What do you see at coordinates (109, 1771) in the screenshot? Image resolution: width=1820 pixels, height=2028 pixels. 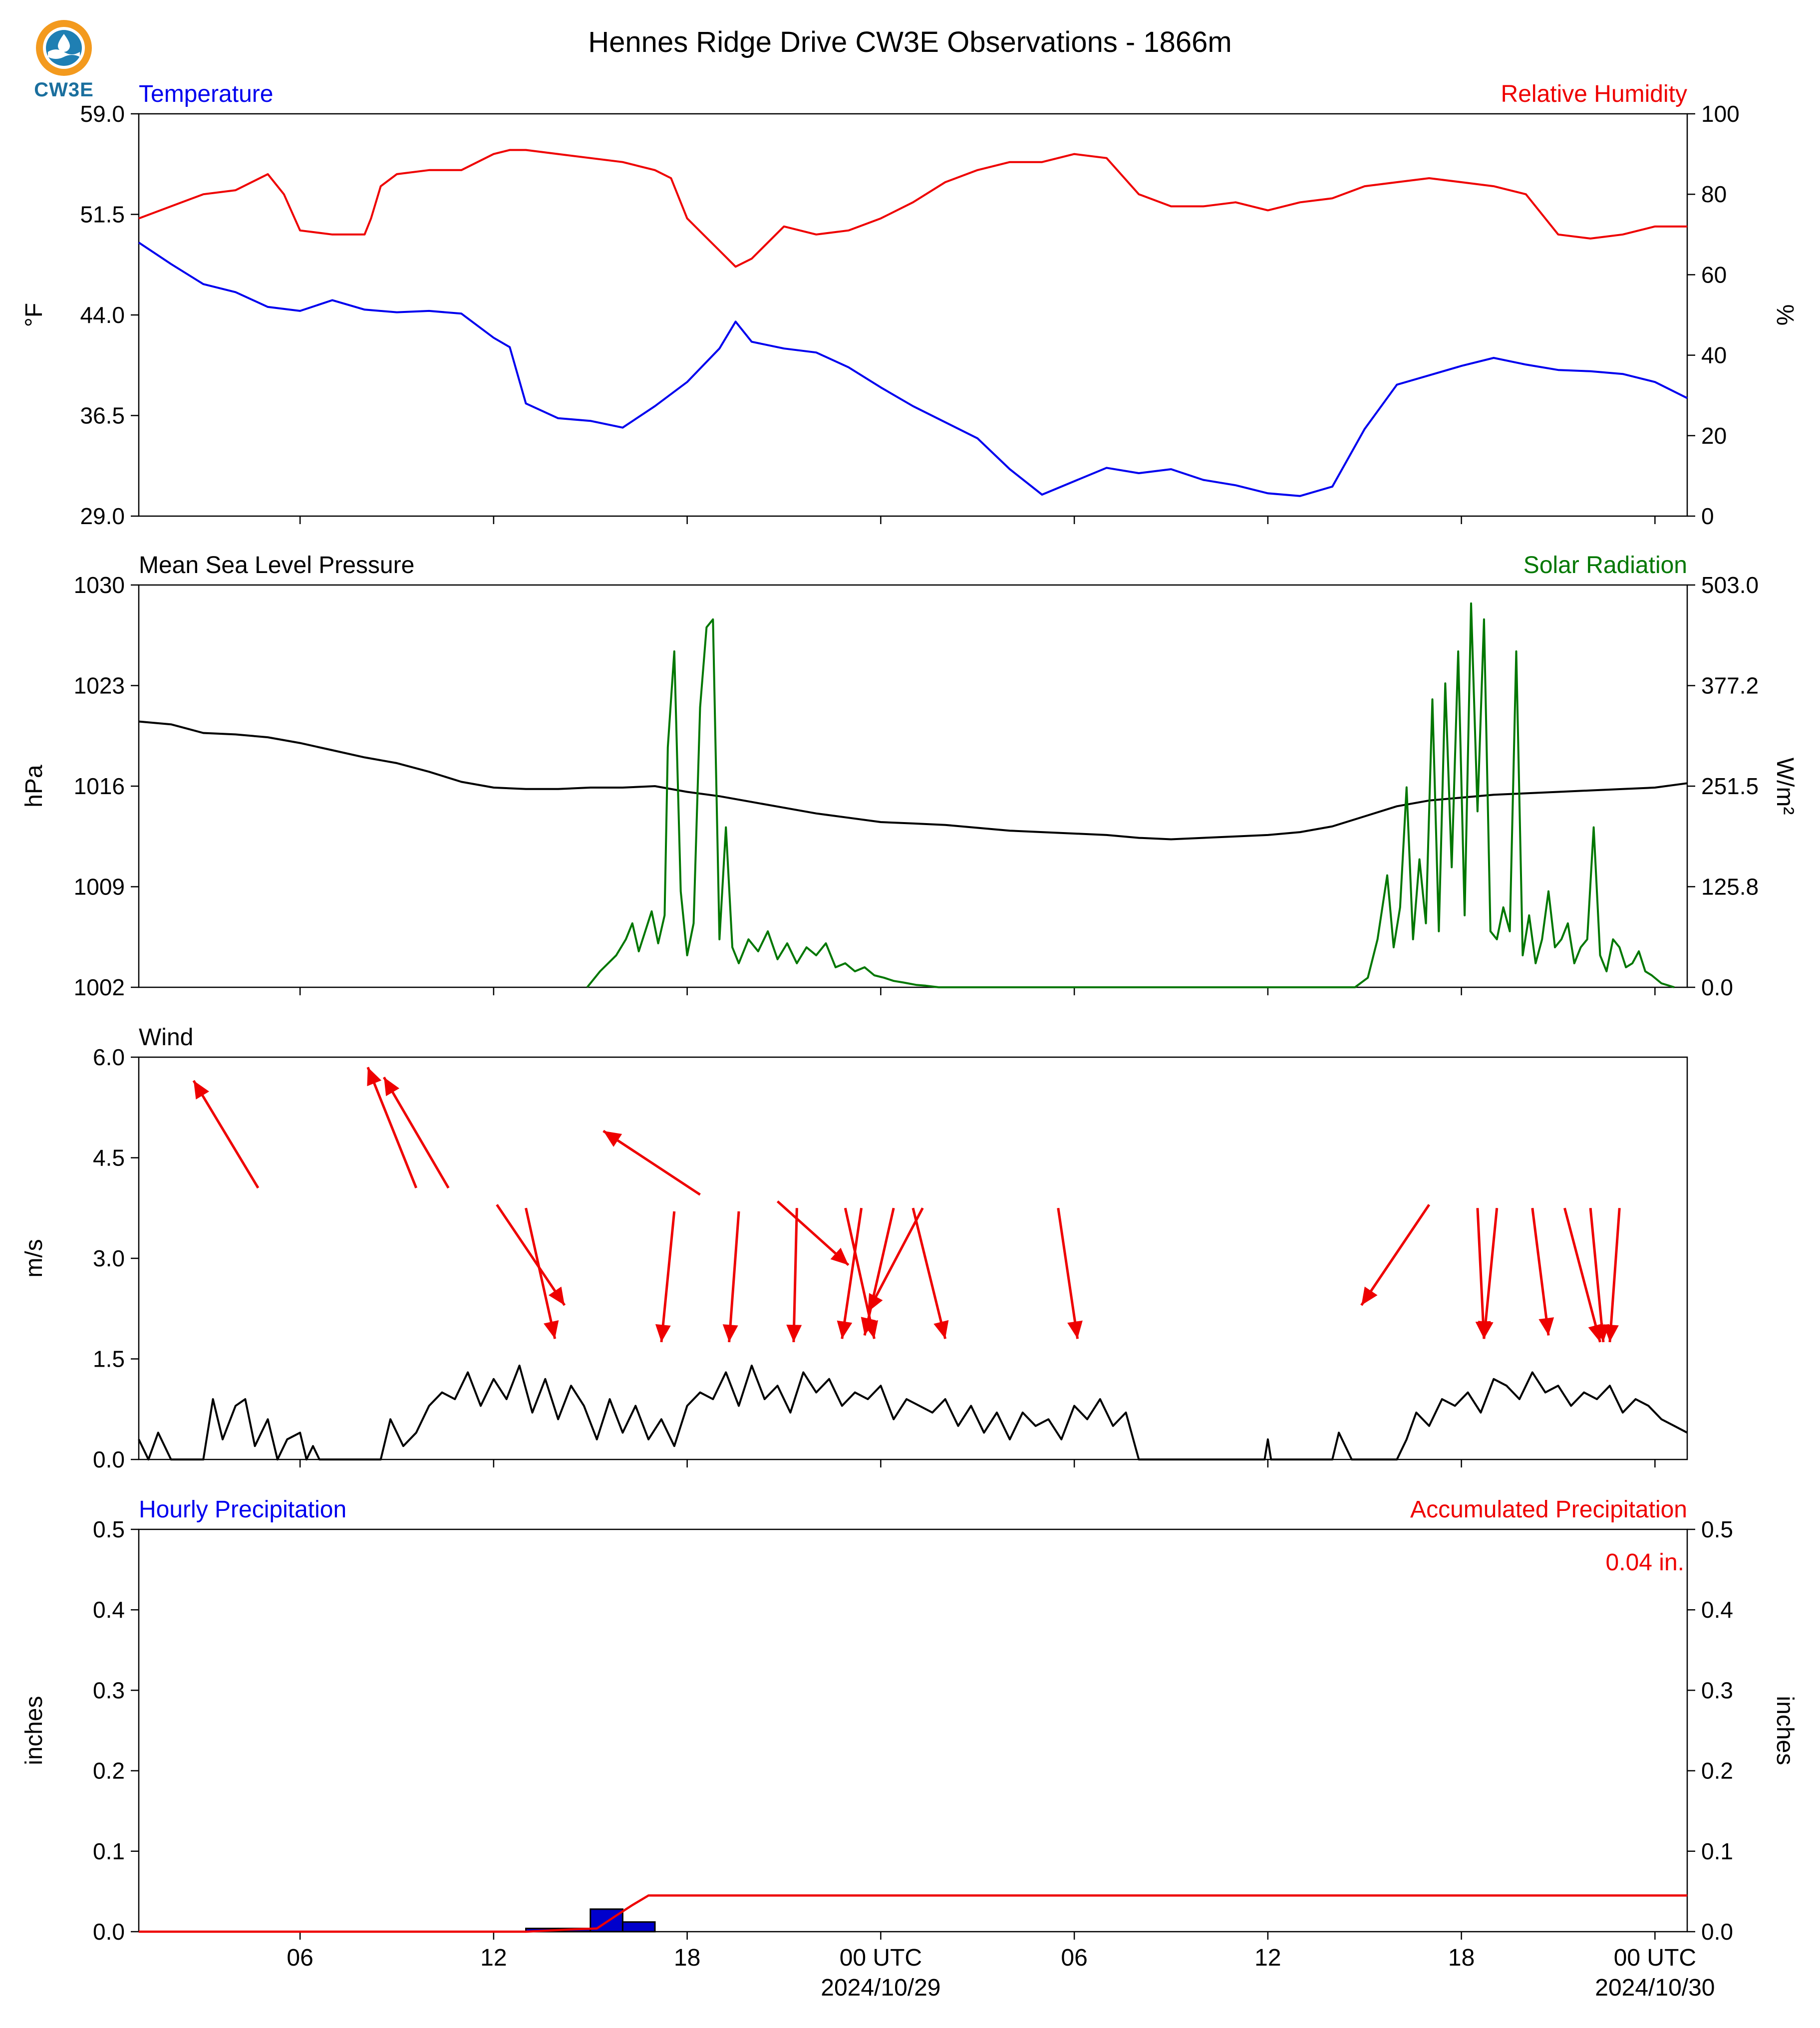 I see `y-tick-label-left: 0.2` at bounding box center [109, 1771].